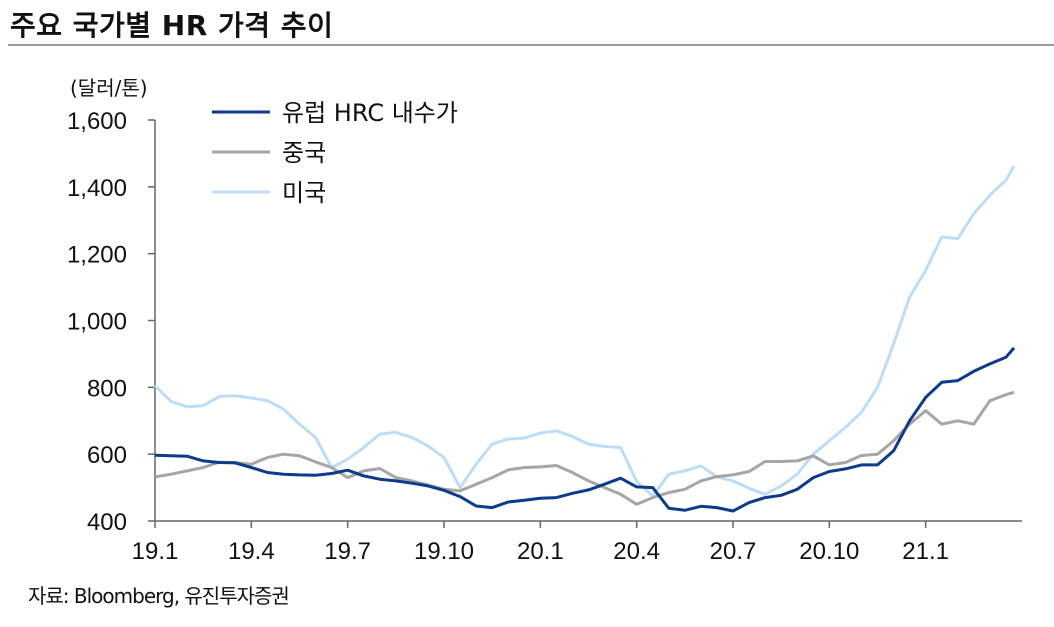 Image resolution: width=1054 pixels, height=627 pixels. Describe the element at coordinates (107, 388) in the screenshot. I see `y-tick-label: 800` at that location.